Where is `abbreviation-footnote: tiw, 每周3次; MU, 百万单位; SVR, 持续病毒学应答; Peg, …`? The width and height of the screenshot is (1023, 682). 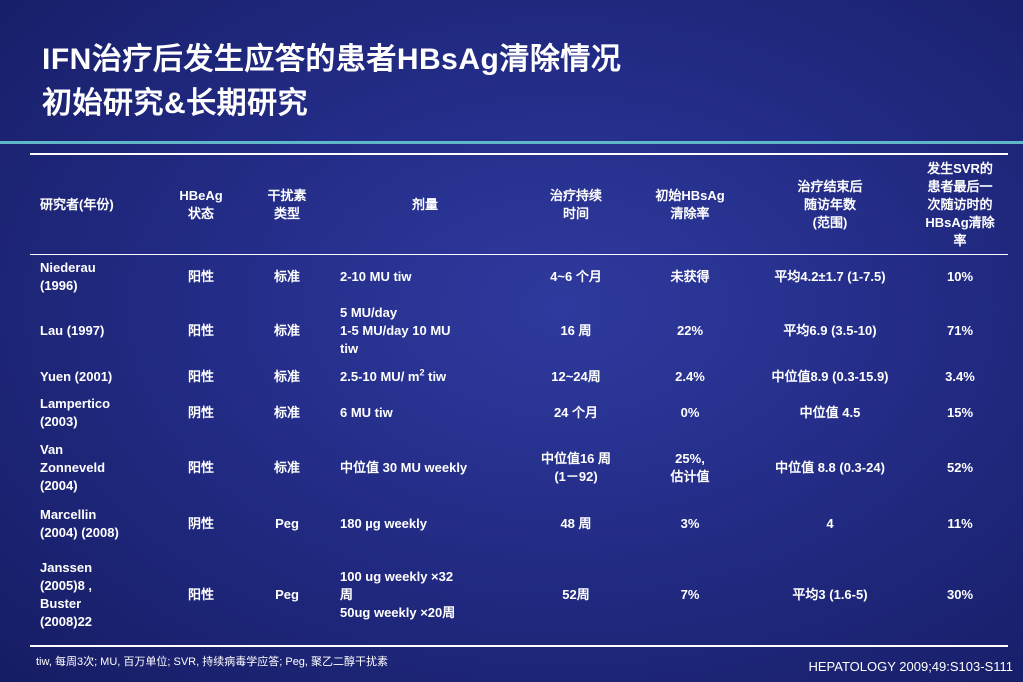
abbreviation-footnote: tiw, 每周3次; MU, 百万单位; SVR, 持续病毒学应答; Peg, … is located at coordinates (212, 662).